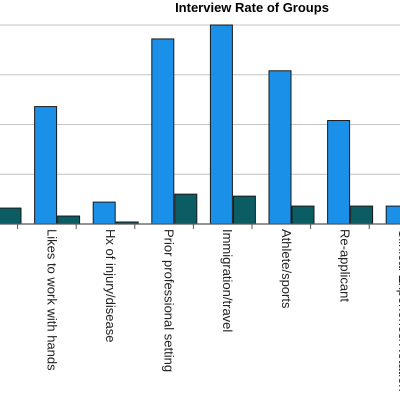 This screenshot has height=400, width=400. What do you see at coordinates (286, 269) in the screenshot?
I see `x-tick-label: Athlete/sports` at bounding box center [286, 269].